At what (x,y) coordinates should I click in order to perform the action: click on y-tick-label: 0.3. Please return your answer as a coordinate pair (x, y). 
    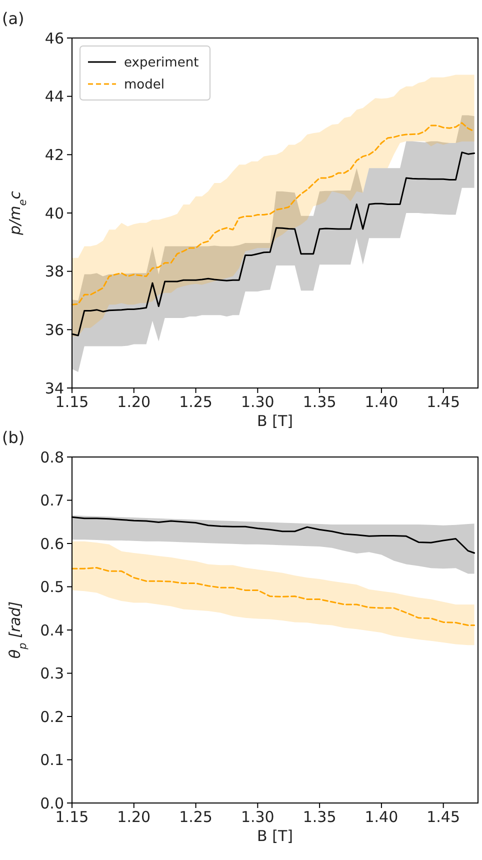
    Looking at the image, I should click on (52, 673).